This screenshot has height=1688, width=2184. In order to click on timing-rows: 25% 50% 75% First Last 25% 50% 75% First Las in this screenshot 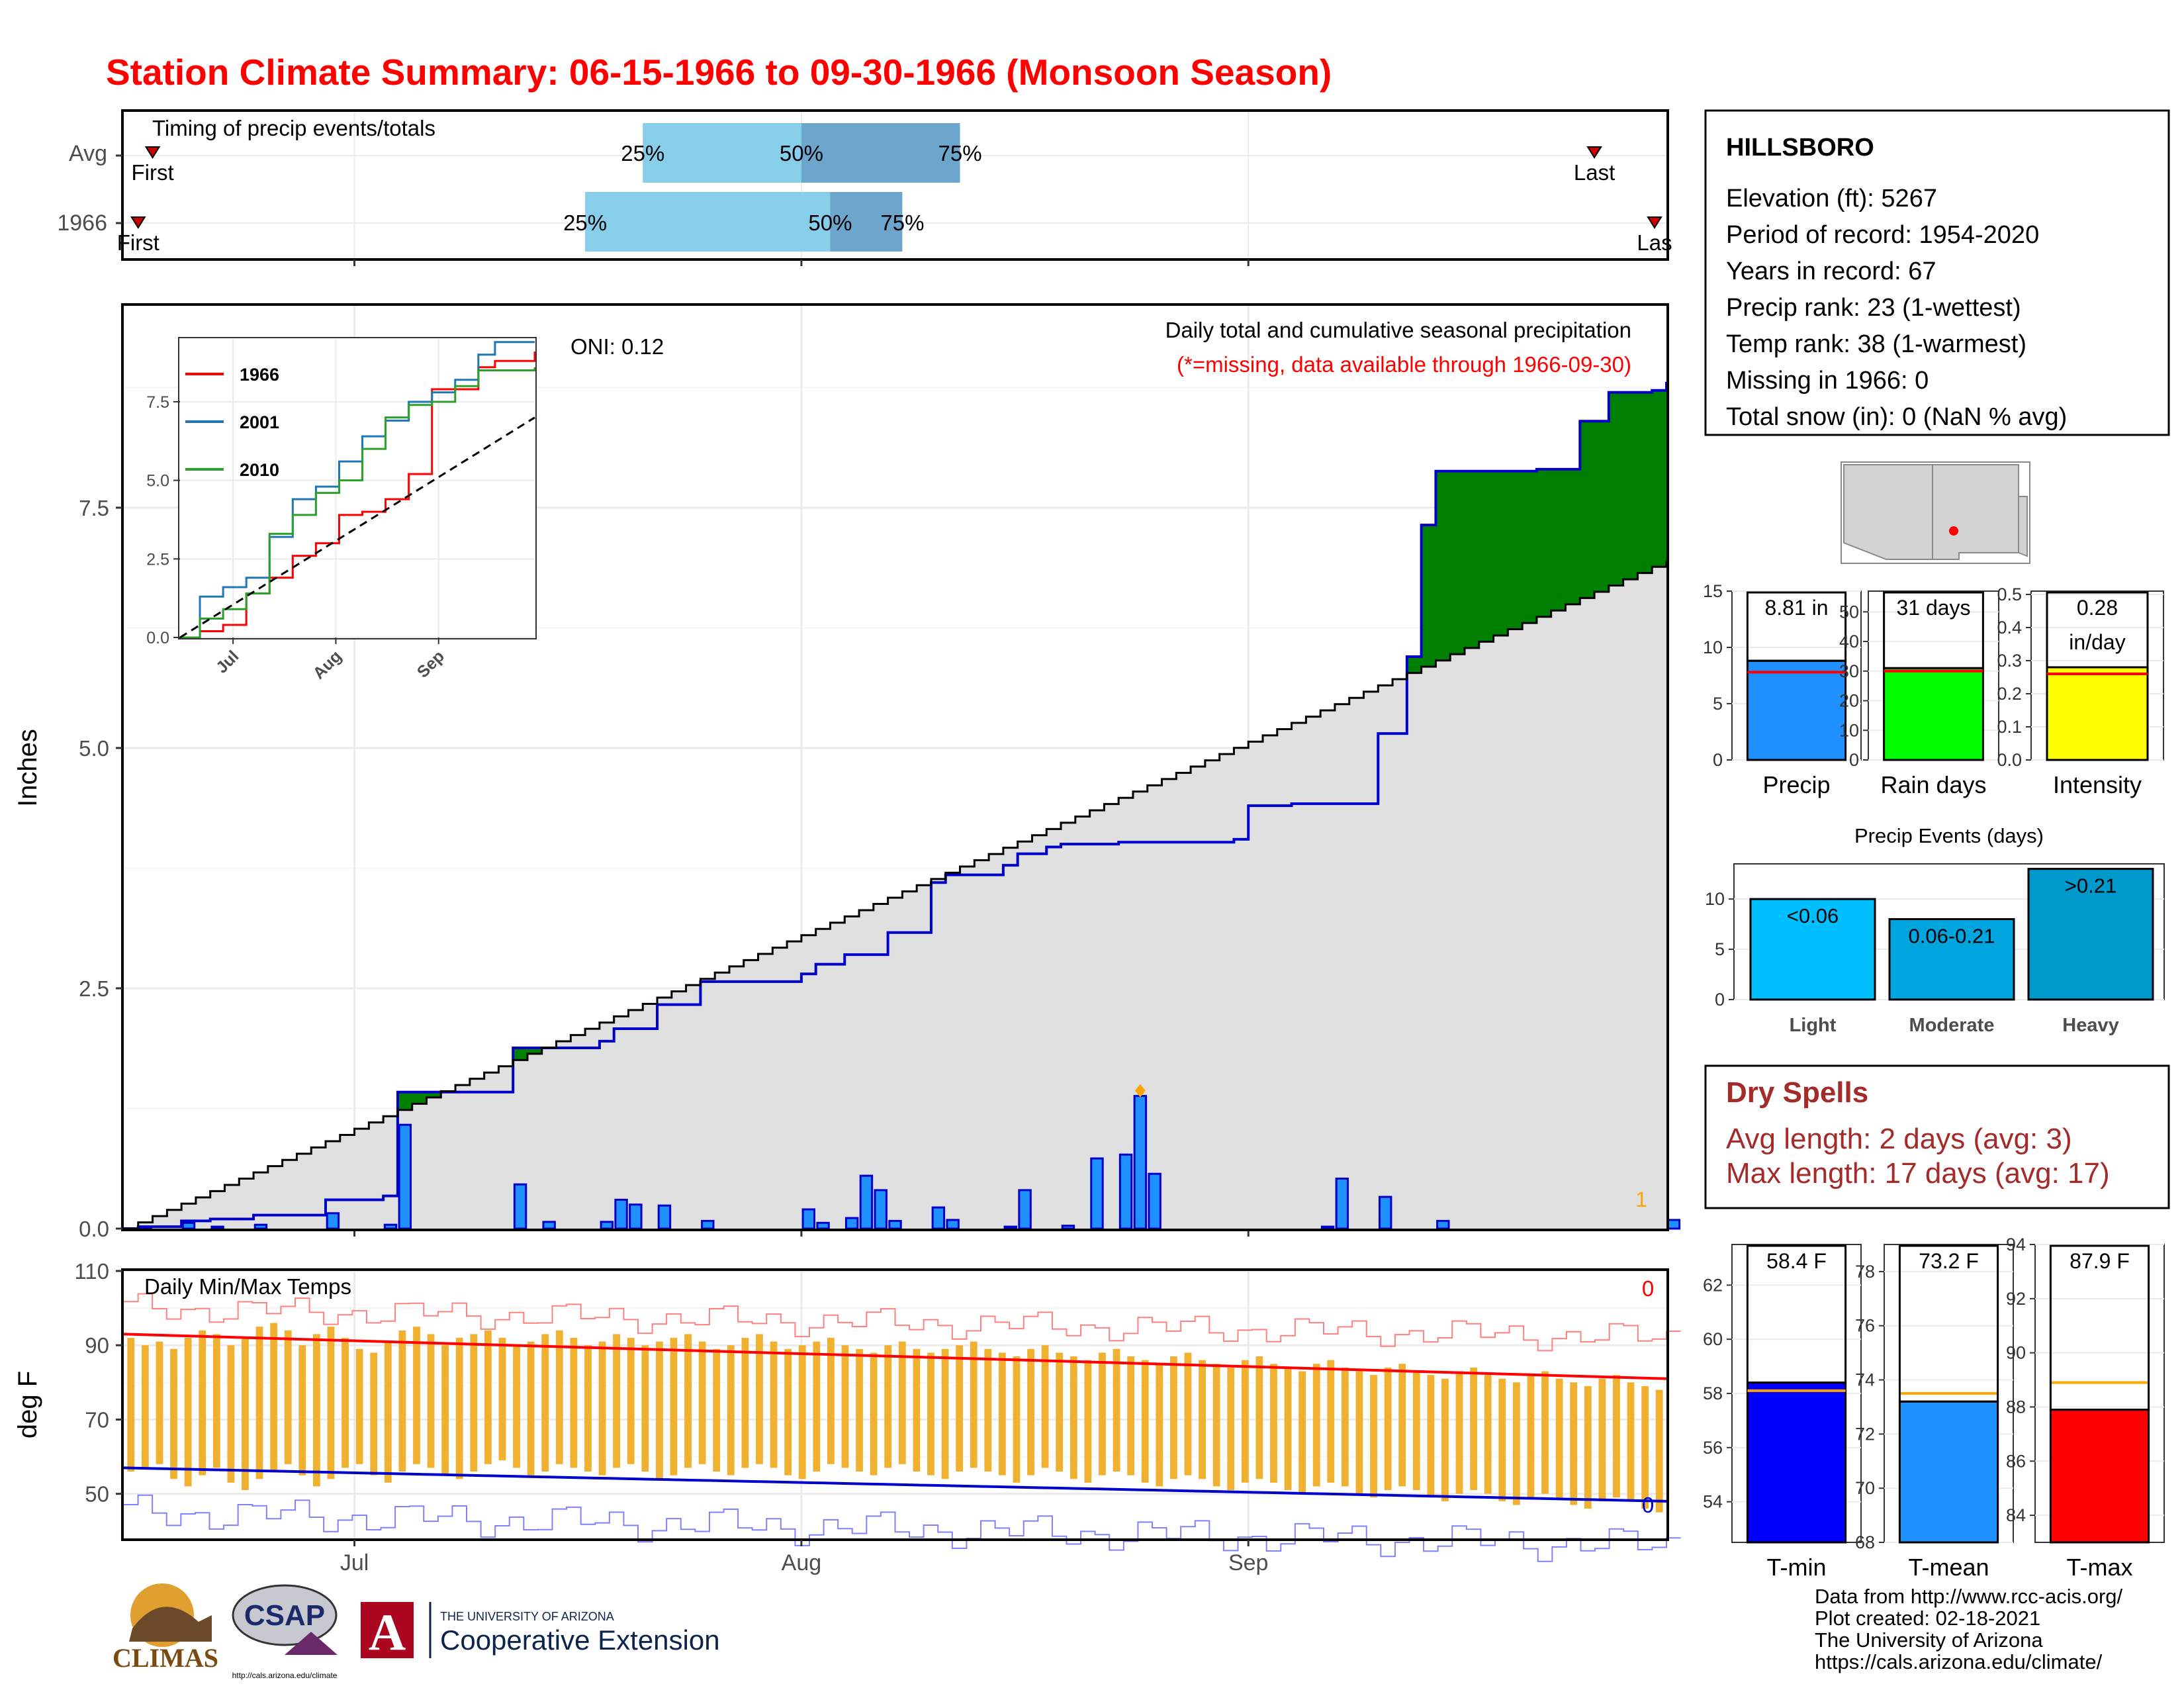, I will do `click(894, 189)`.